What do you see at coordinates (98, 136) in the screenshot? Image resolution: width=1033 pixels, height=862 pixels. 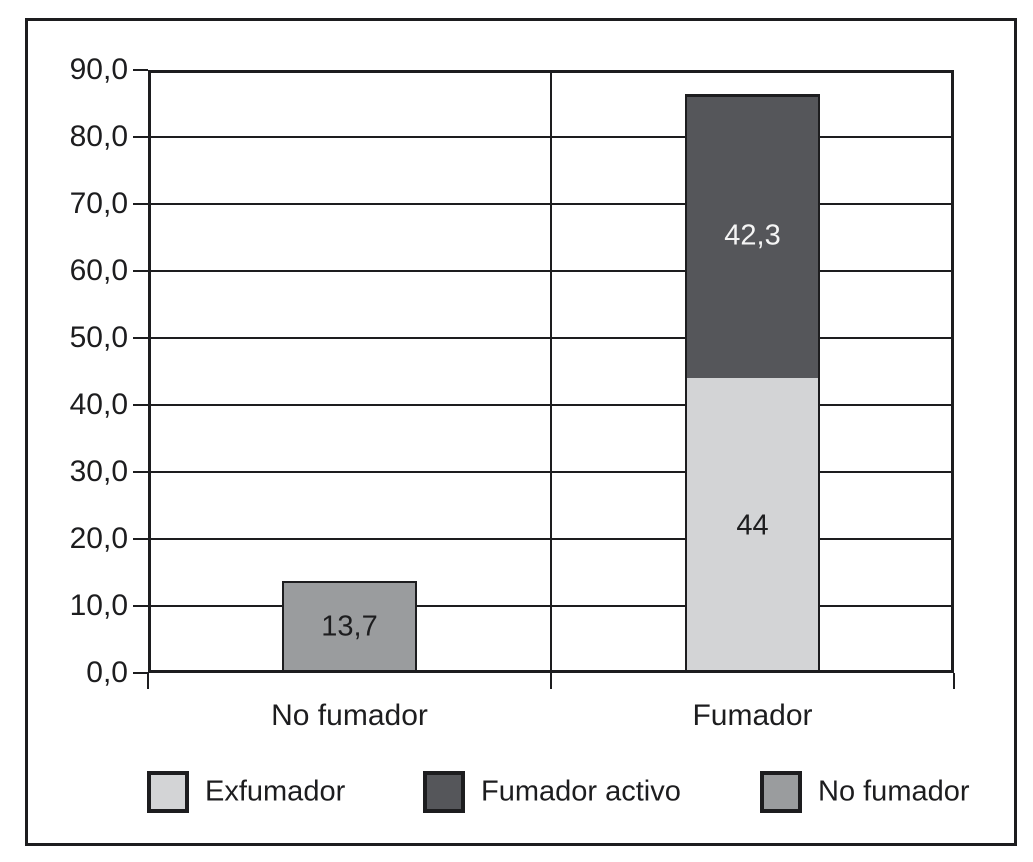 I see `y-axis-tick-label: 80,0` at bounding box center [98, 136].